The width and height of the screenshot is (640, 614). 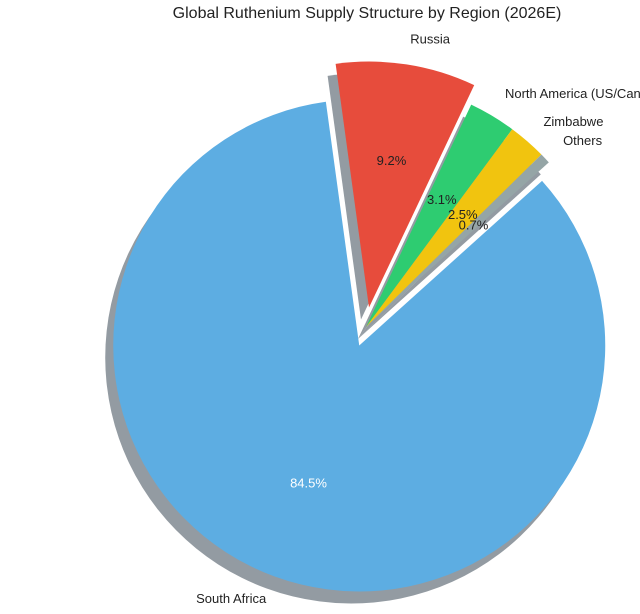 I want to click on pie-slice-north-america-us-canada, so click(x=439, y=215).